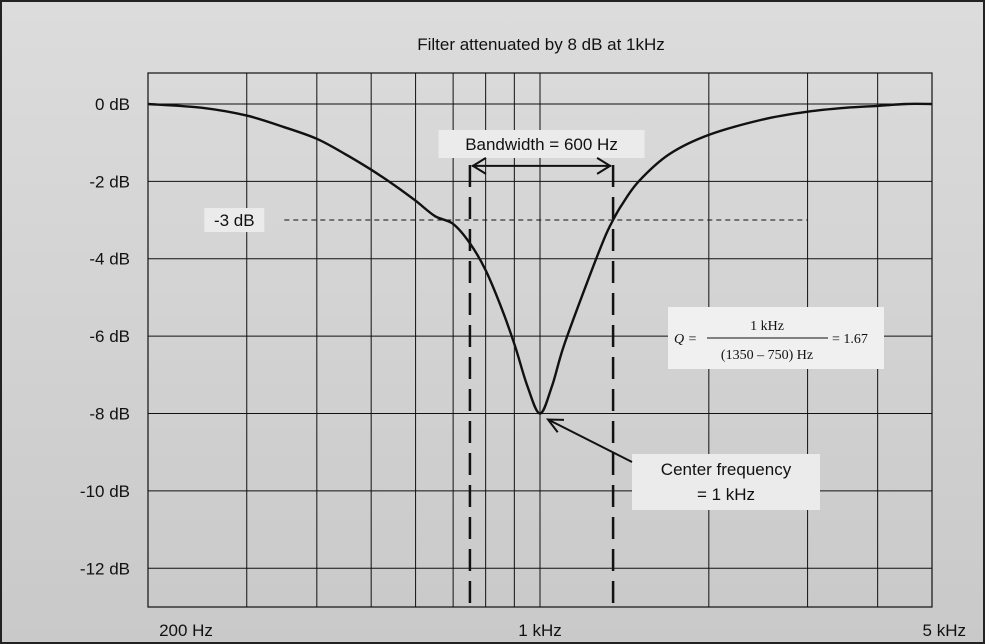 The height and width of the screenshot is (644, 985). Describe the element at coordinates (539, 630) in the screenshot. I see `x-tick-label: 1 kHz` at that location.